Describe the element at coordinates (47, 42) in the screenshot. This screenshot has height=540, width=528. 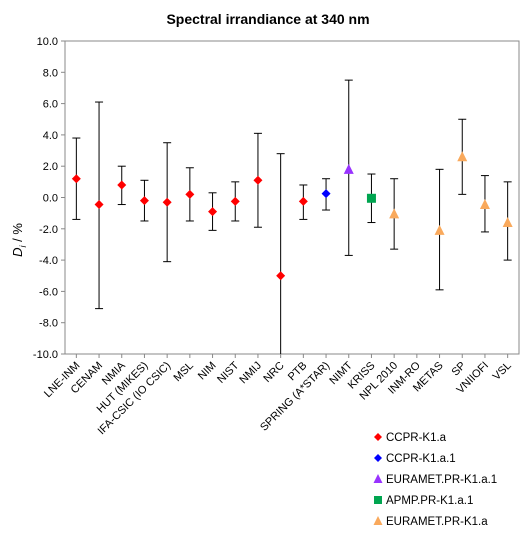
I see `y-tick-label: 10.0` at that location.